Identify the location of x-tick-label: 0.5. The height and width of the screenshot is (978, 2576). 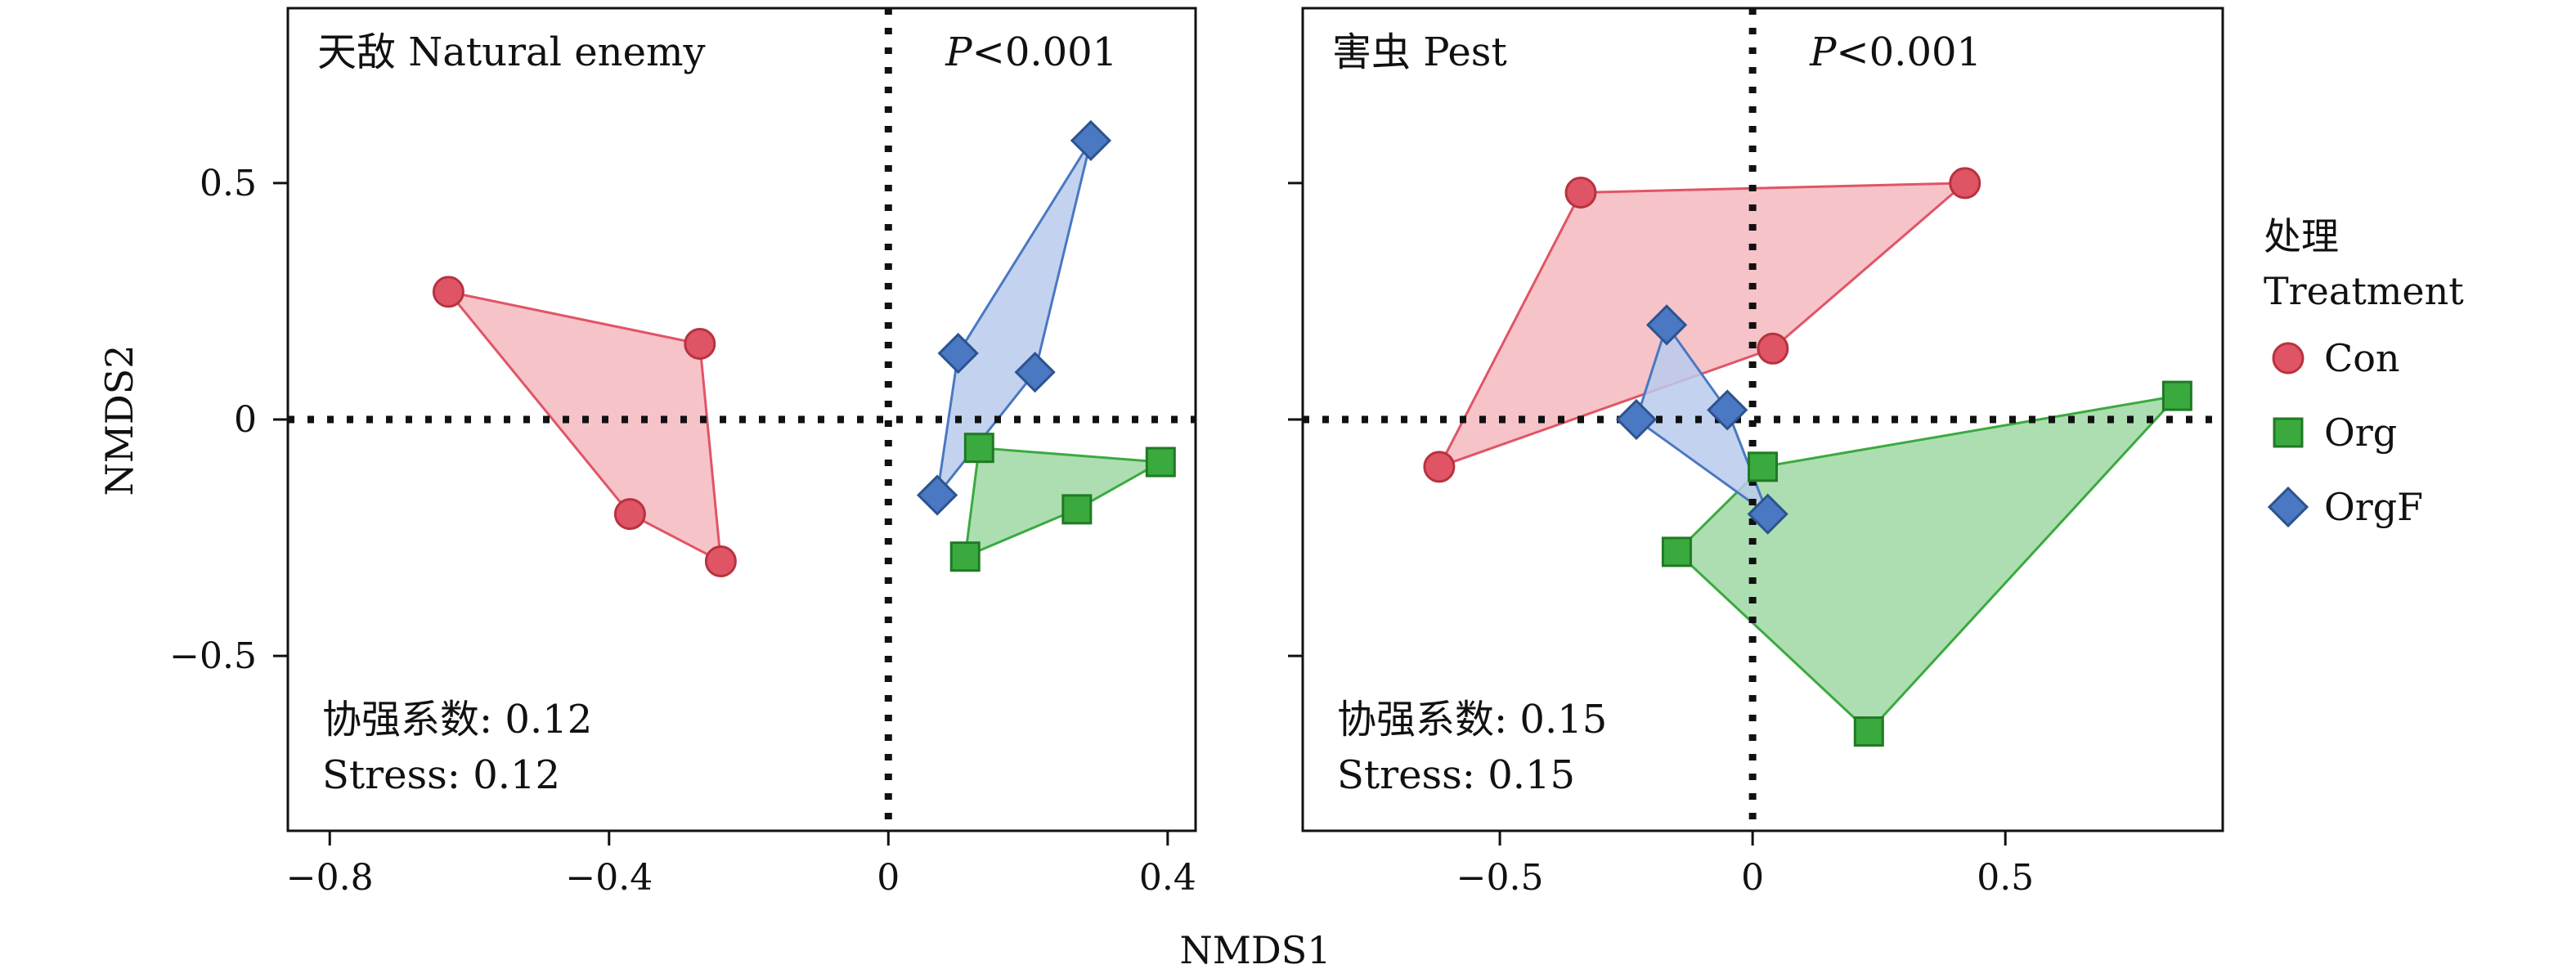
(2006, 878).